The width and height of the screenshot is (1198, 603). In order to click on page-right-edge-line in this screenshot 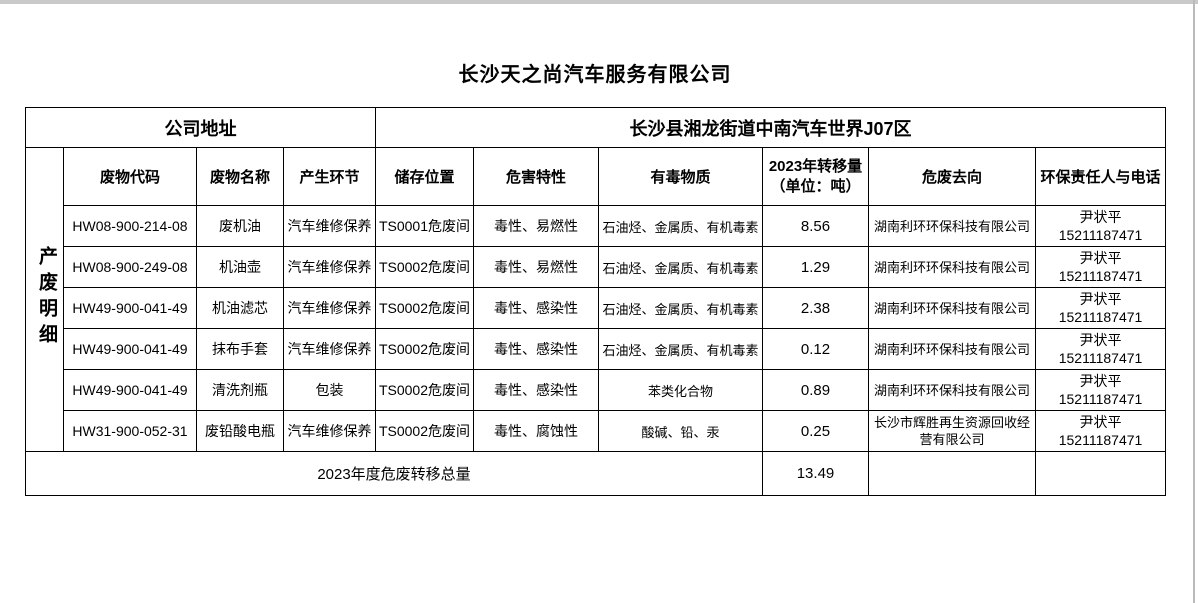, I will do `click(1194, 301)`.